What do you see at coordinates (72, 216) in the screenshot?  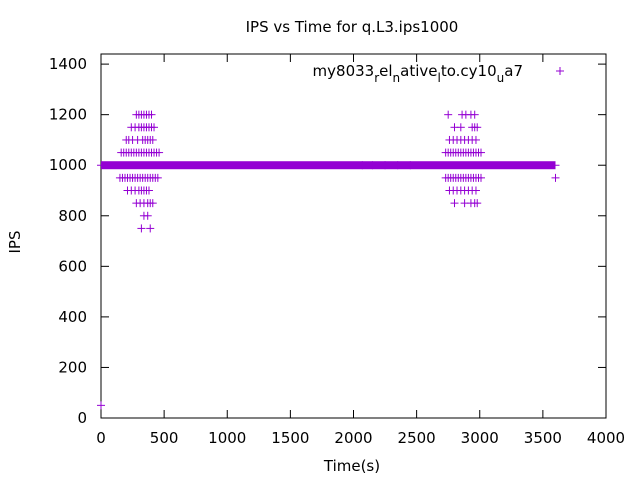 I see `y-tick-label: 800` at bounding box center [72, 216].